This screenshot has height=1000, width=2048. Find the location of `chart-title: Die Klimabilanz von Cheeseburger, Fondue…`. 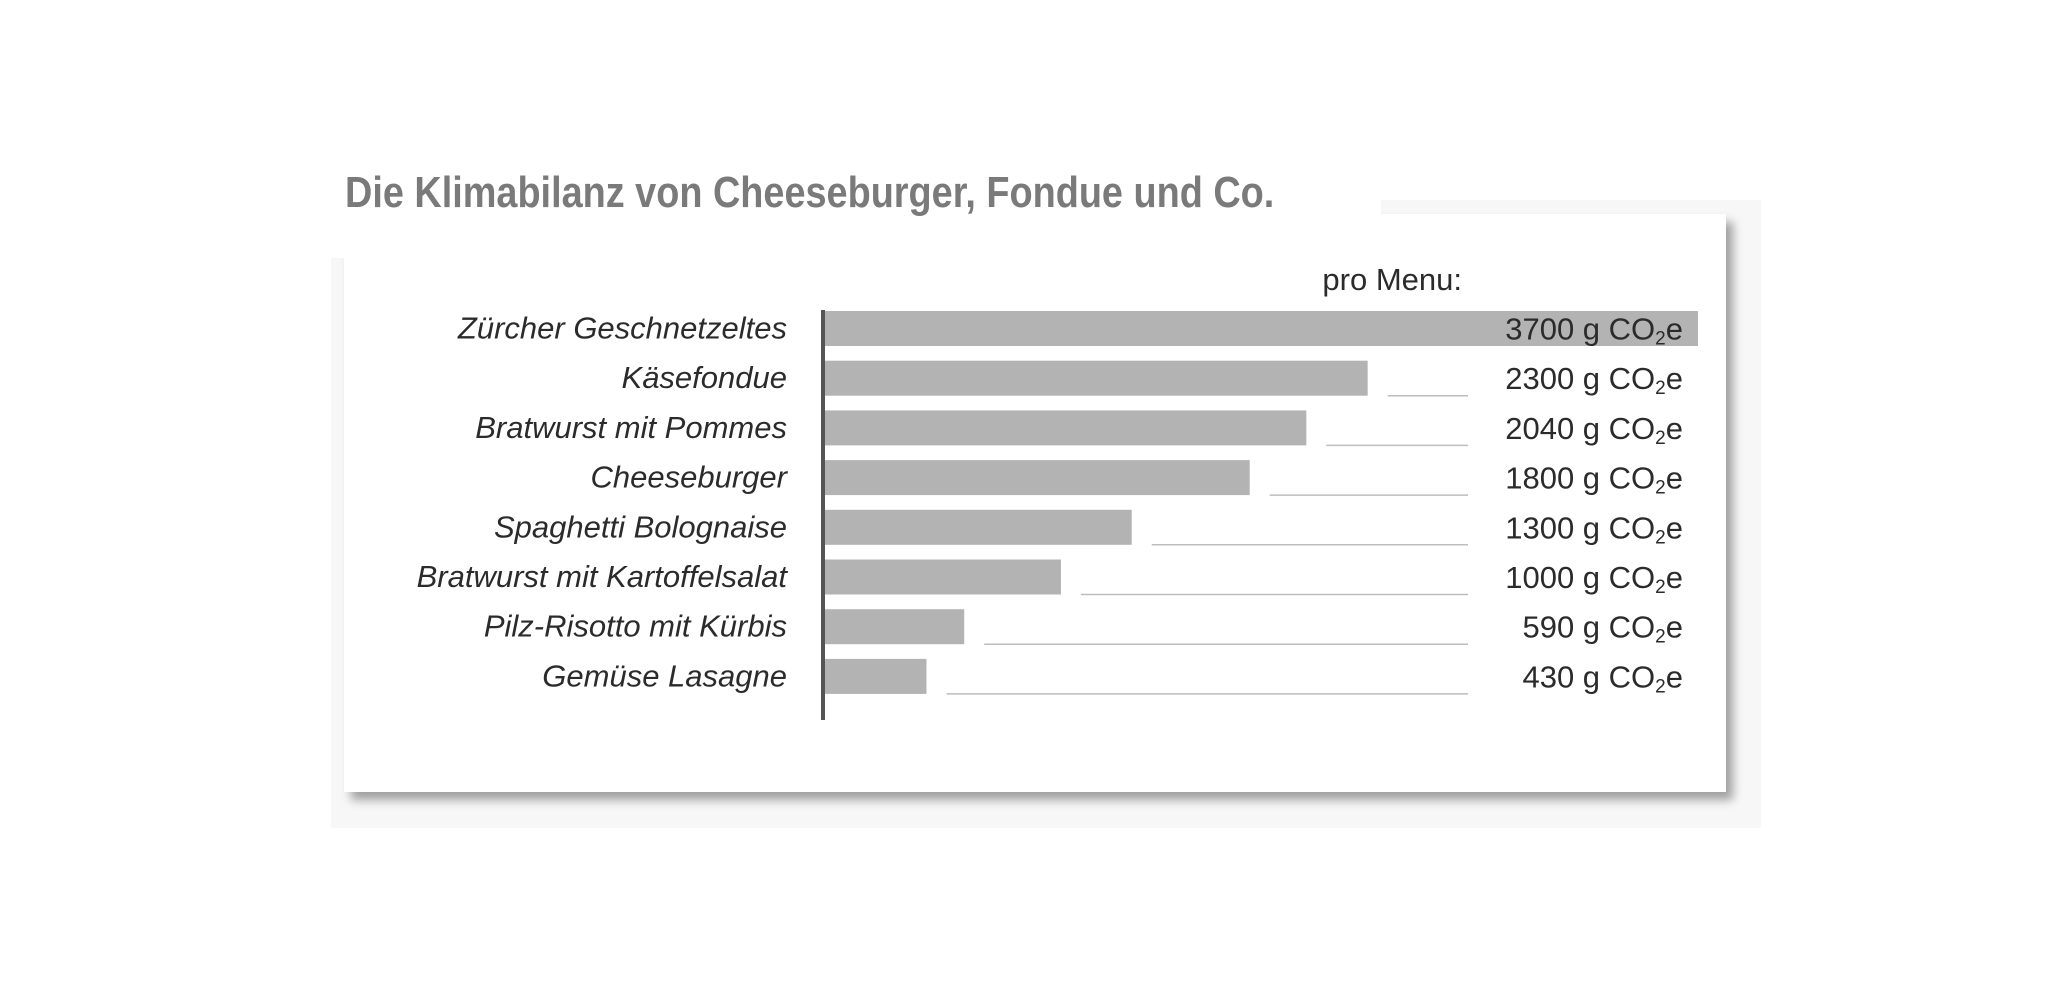

chart-title: Die Klimabilanz von Cheeseburger, Fondue… is located at coordinates (810, 192).